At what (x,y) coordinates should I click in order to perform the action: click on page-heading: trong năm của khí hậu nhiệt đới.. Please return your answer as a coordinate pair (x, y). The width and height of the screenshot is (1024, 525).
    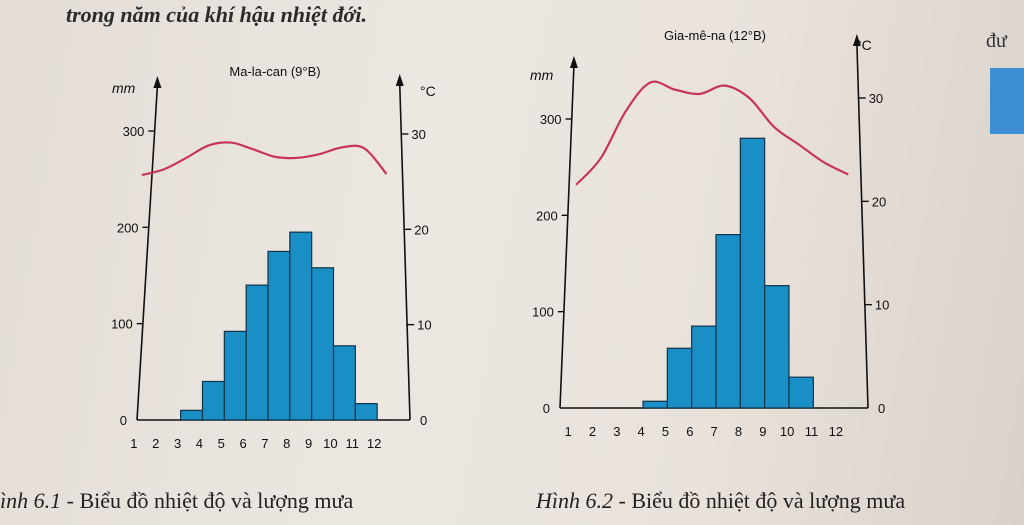
    Looking at the image, I should click on (216, 14).